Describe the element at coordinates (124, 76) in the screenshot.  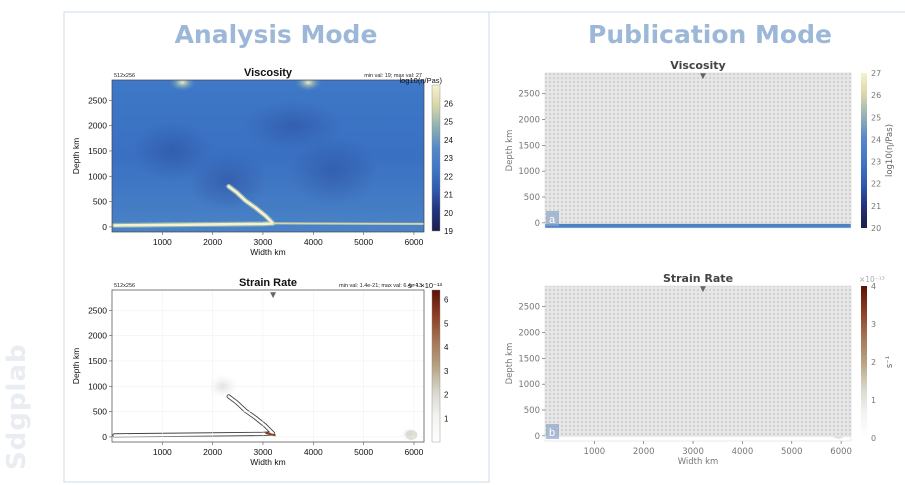
I see `resolution-label: 512x256` at that location.